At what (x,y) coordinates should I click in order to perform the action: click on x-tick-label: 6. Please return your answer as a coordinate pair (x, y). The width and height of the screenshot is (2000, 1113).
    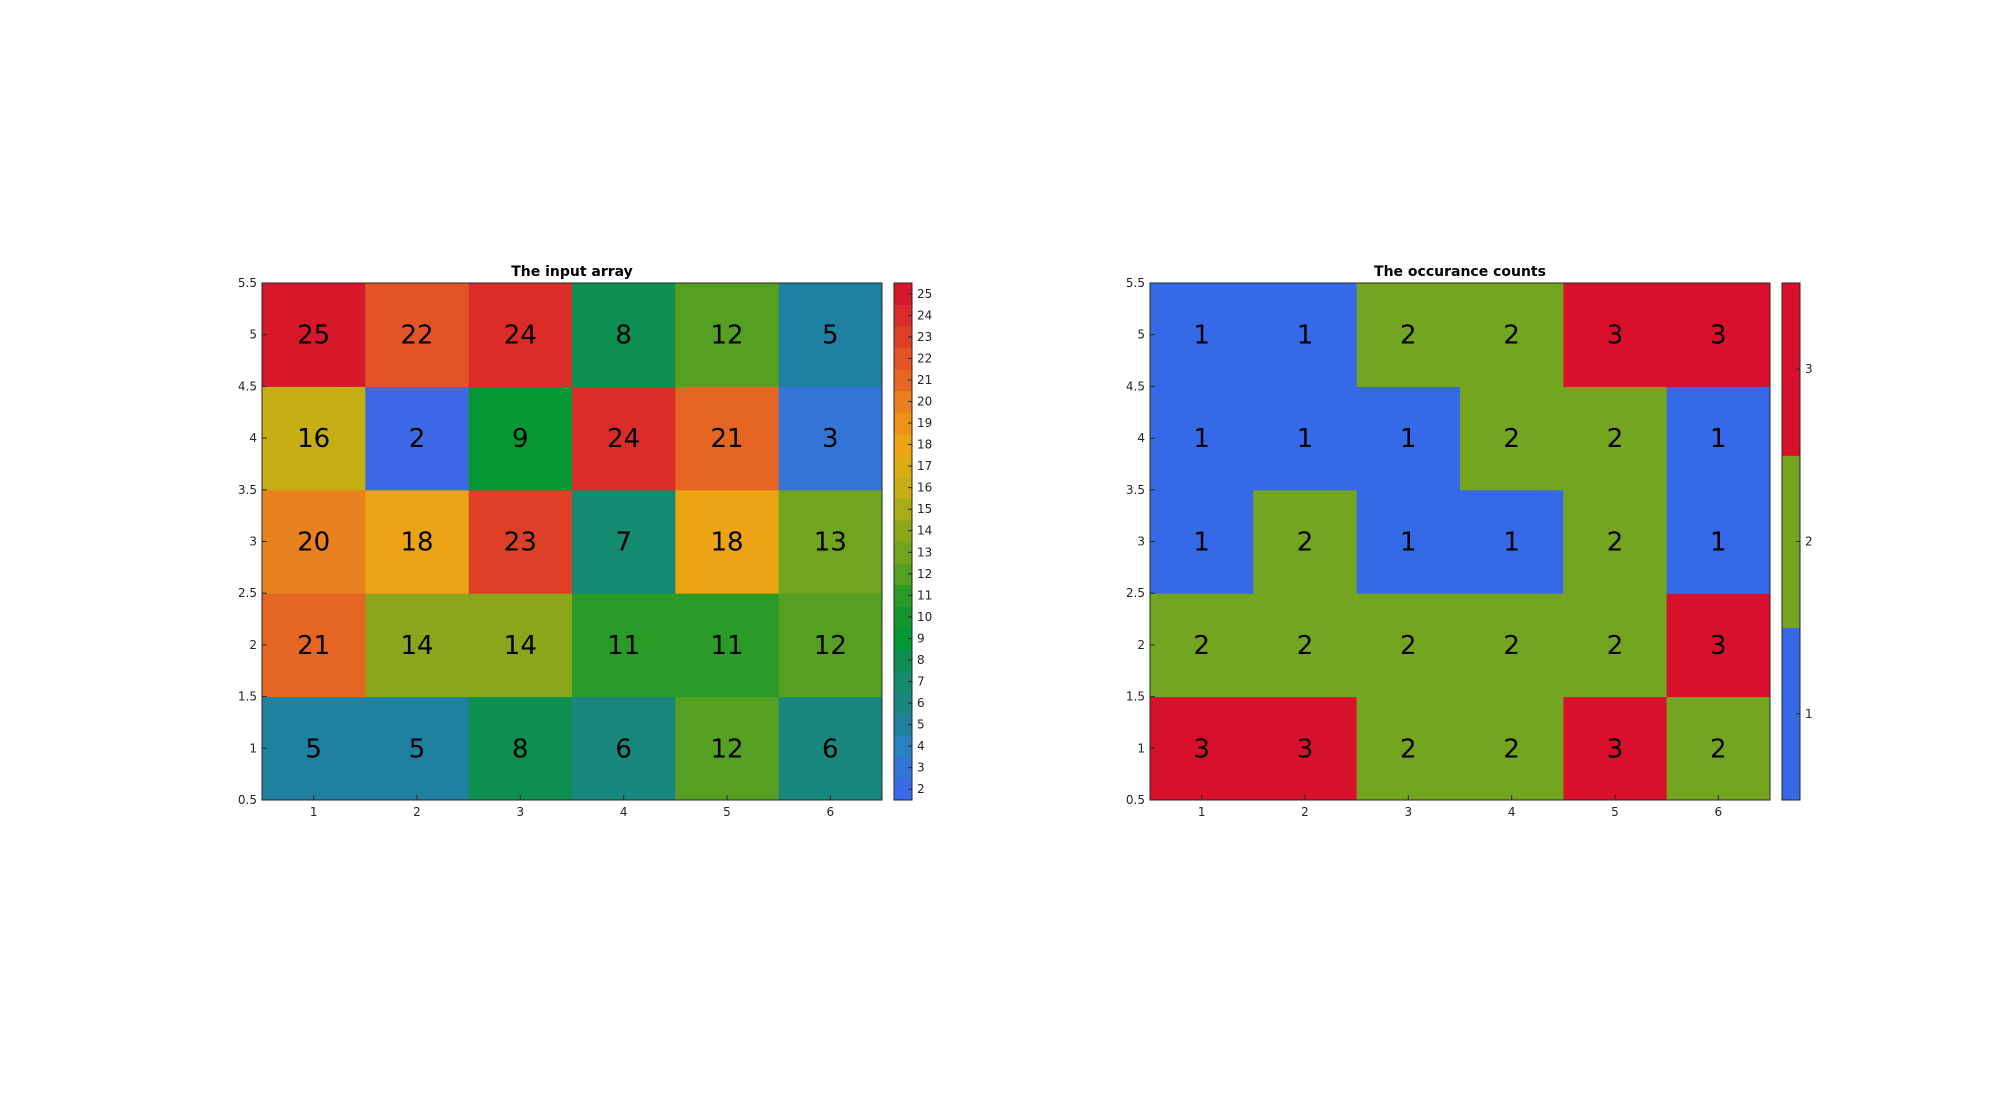
    Looking at the image, I should click on (831, 812).